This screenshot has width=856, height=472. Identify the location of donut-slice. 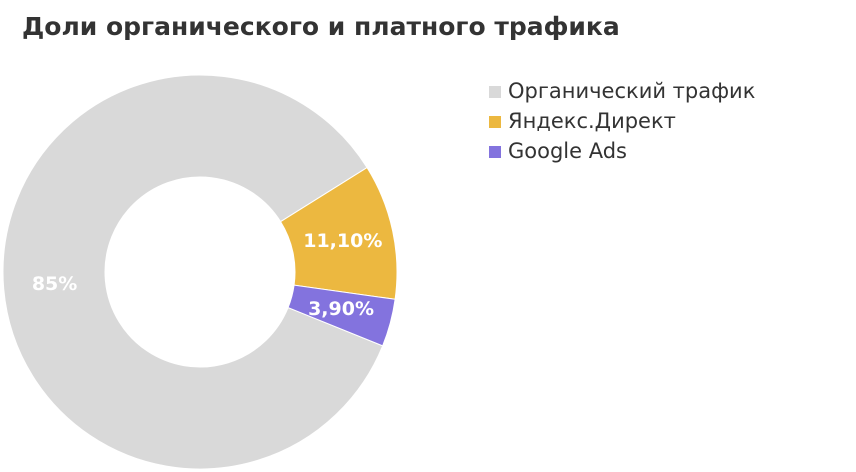
(341, 315).